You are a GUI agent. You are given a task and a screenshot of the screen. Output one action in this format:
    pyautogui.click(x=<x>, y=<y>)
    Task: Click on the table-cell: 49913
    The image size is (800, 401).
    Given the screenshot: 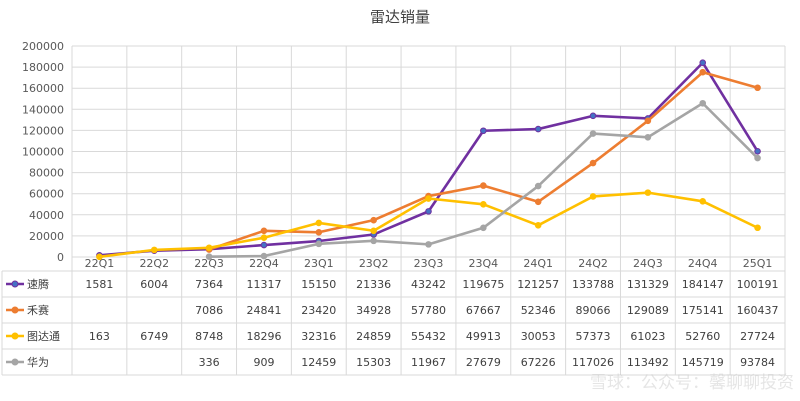 What is the action you would take?
    pyautogui.click(x=483, y=336)
    